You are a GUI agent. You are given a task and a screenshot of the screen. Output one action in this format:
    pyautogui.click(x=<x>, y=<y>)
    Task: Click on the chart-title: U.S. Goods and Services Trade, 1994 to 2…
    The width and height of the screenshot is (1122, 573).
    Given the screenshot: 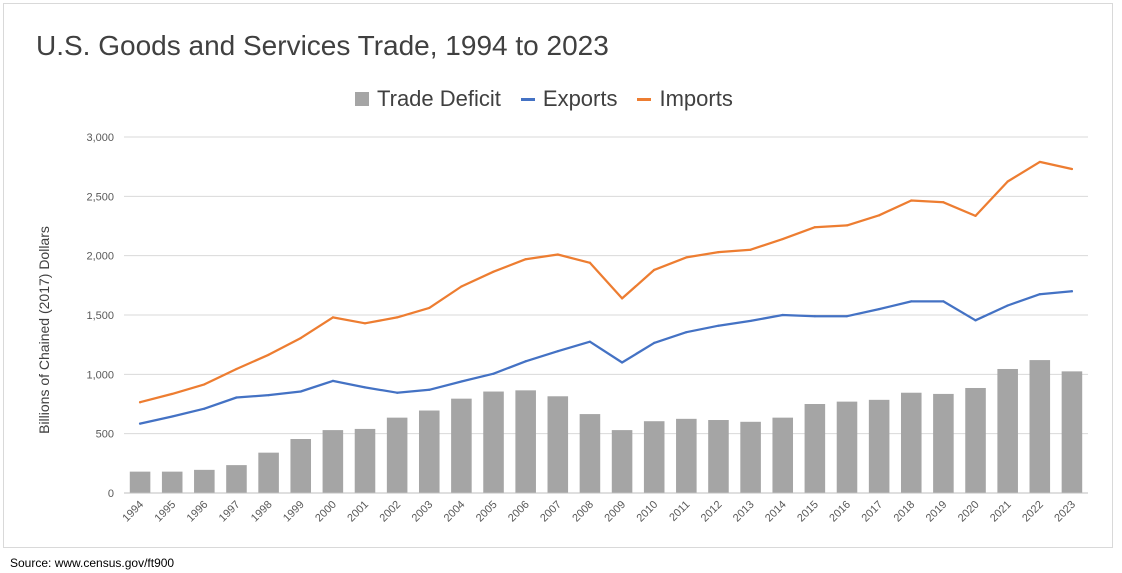 What is the action you would take?
    pyautogui.click(x=322, y=45)
    